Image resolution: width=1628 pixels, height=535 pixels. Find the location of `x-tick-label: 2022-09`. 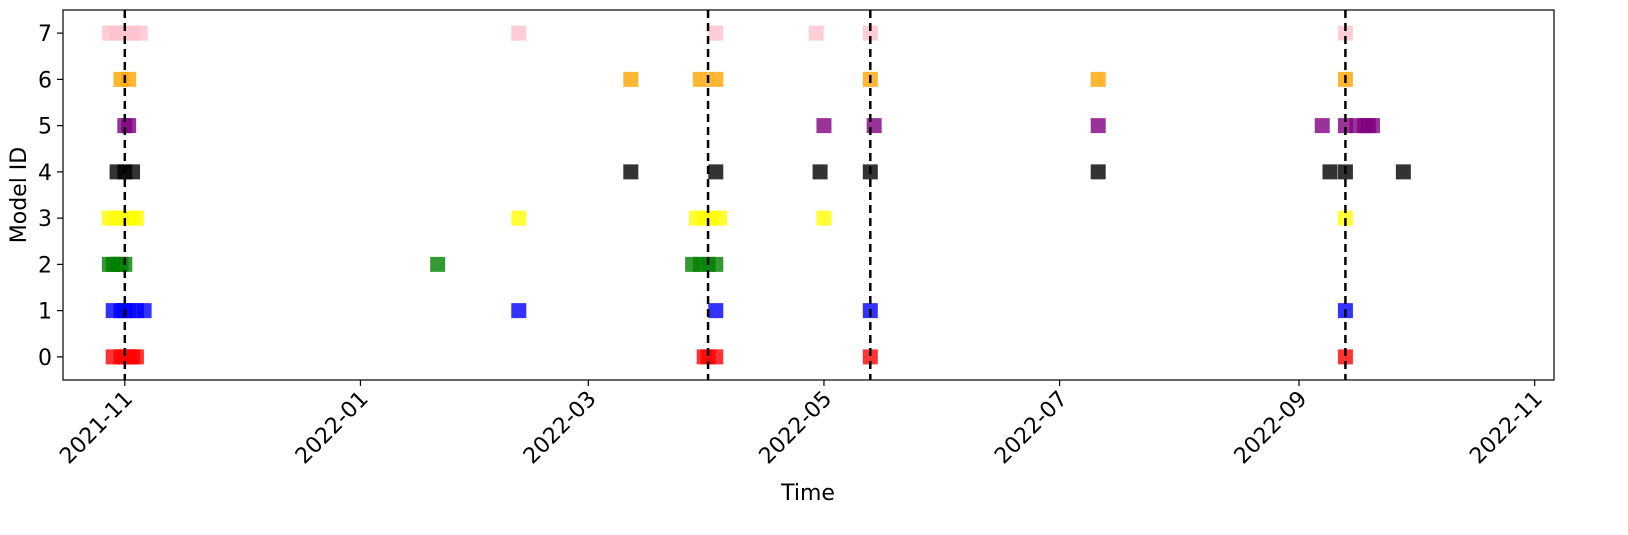

x-tick-label: 2022-09 is located at coordinates (1271, 428).